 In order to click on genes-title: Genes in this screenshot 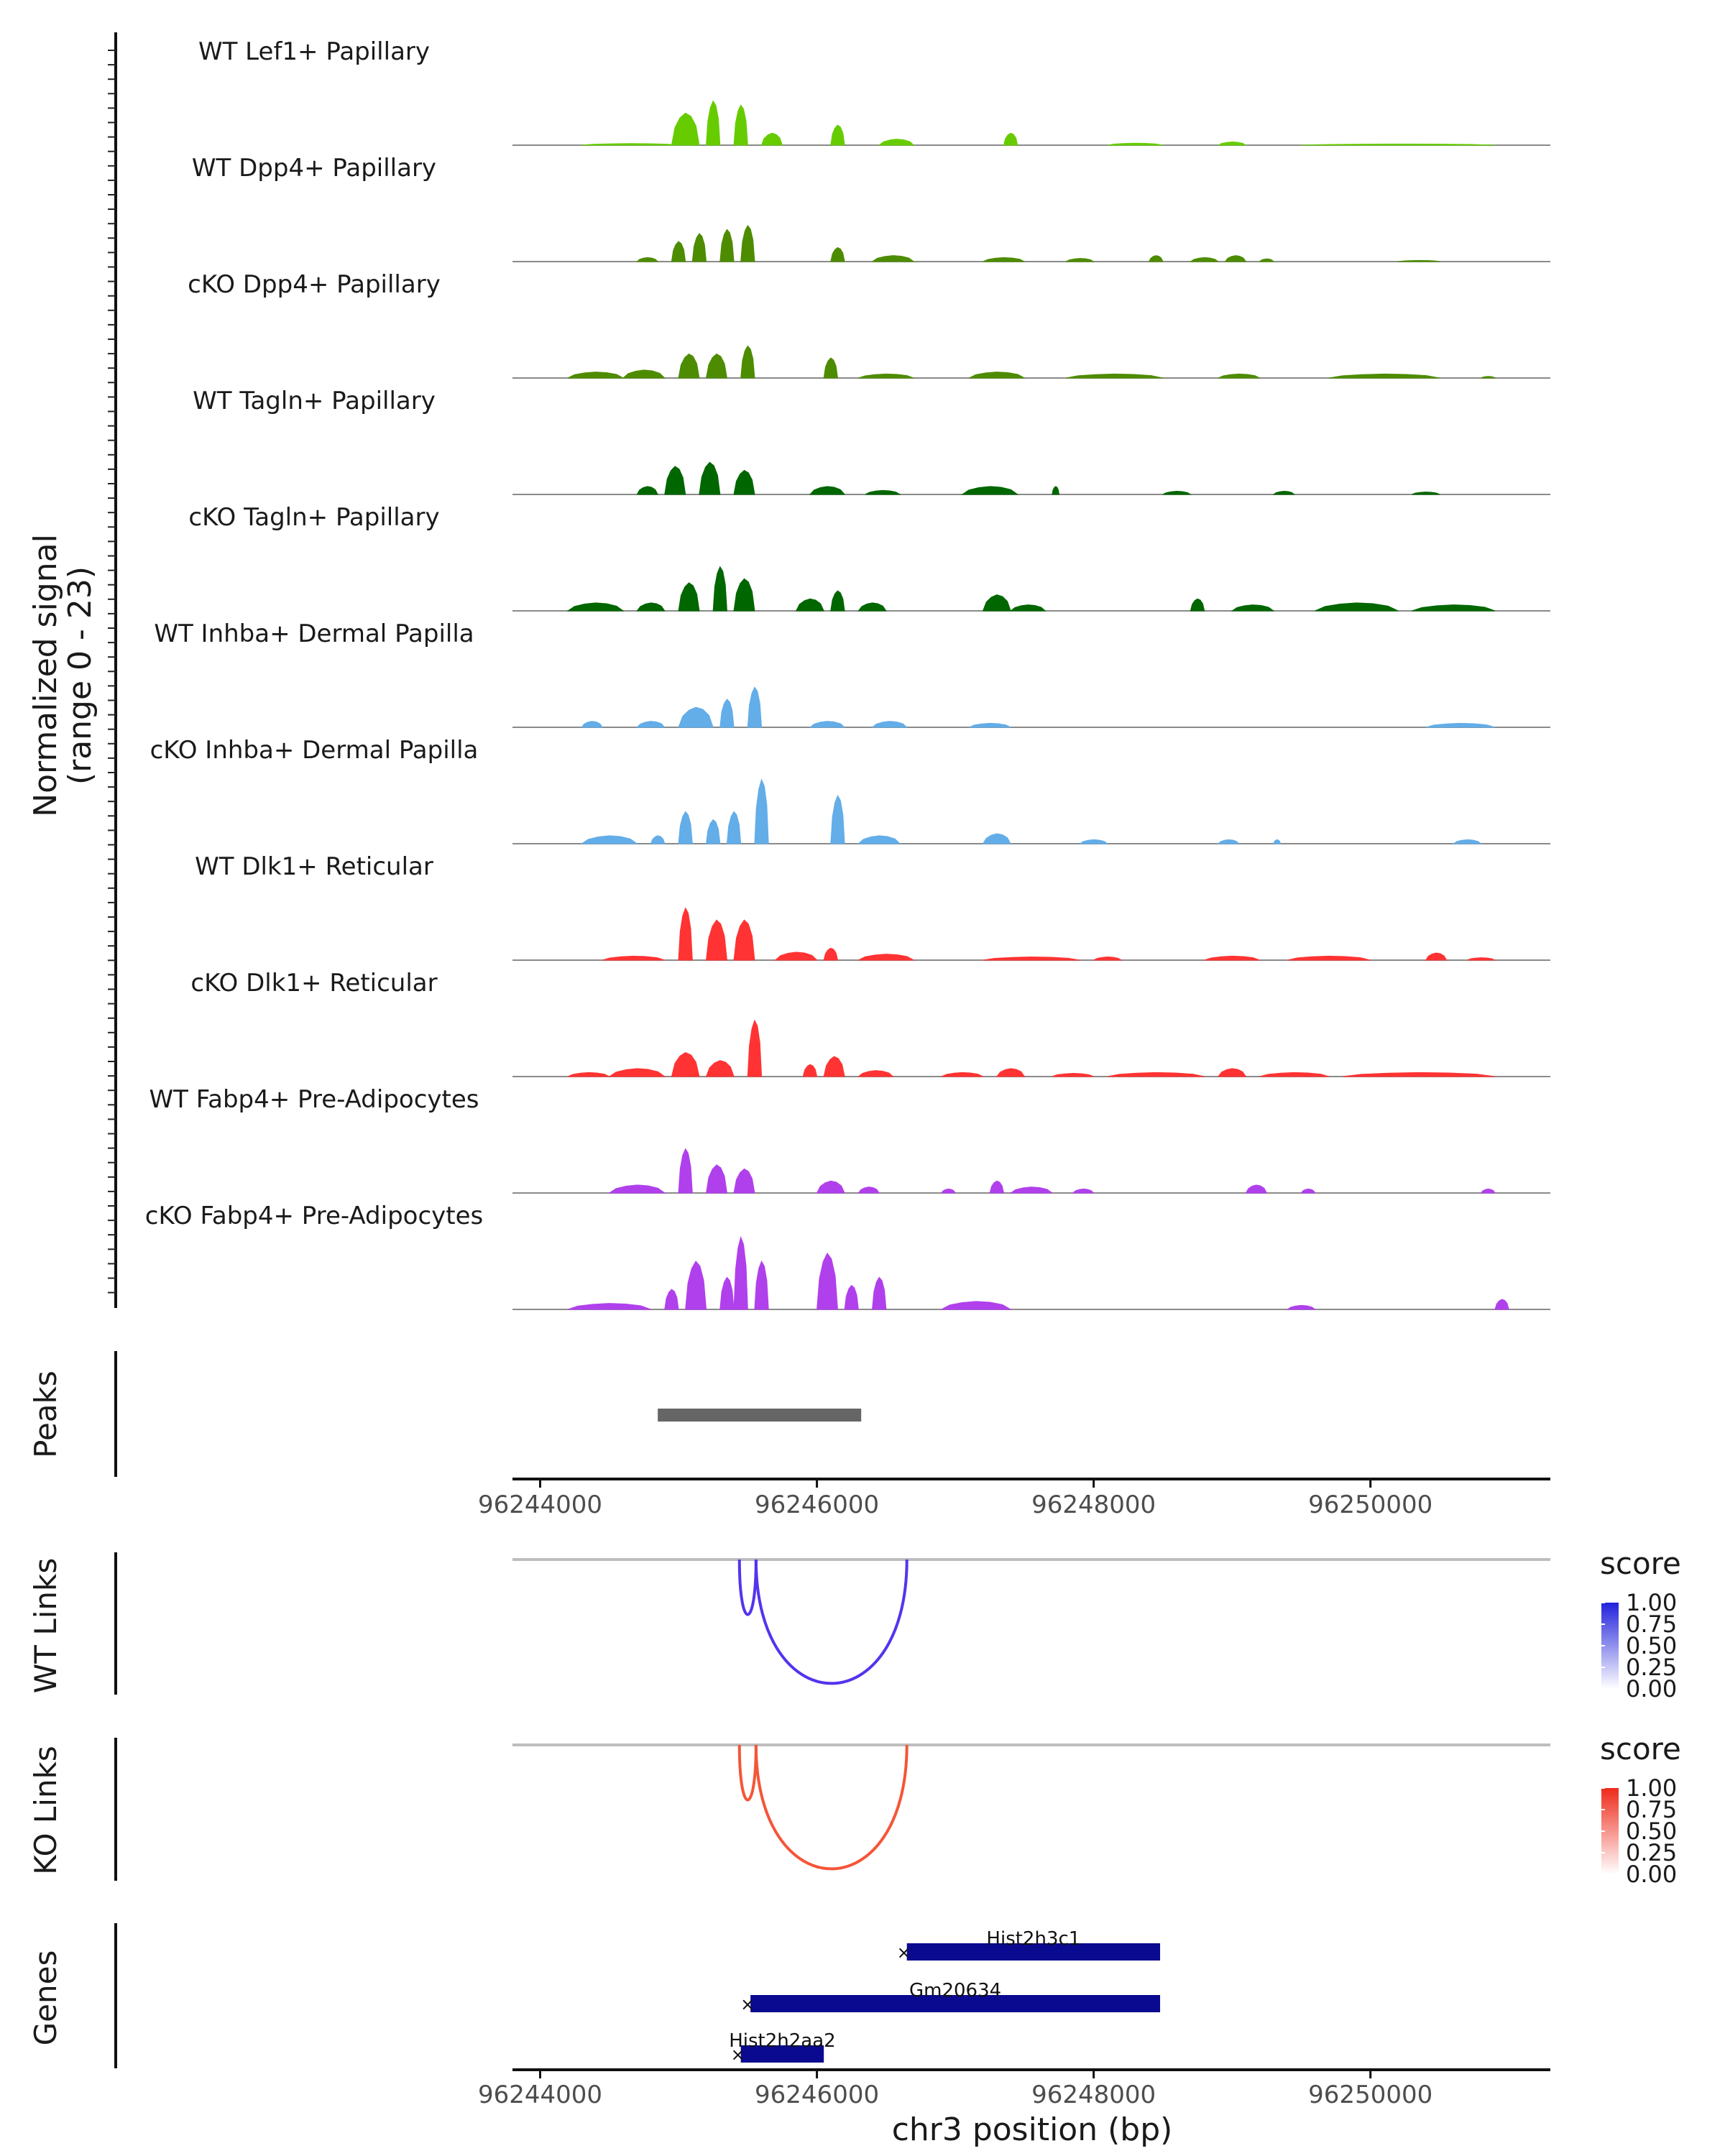, I will do `click(45, 1998)`.